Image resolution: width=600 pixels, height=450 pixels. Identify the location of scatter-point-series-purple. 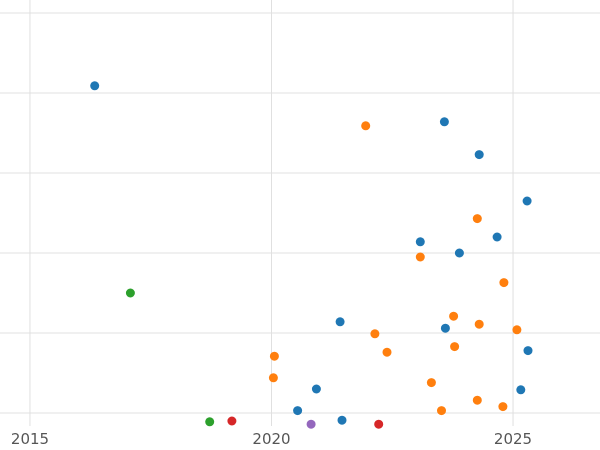
(311, 424).